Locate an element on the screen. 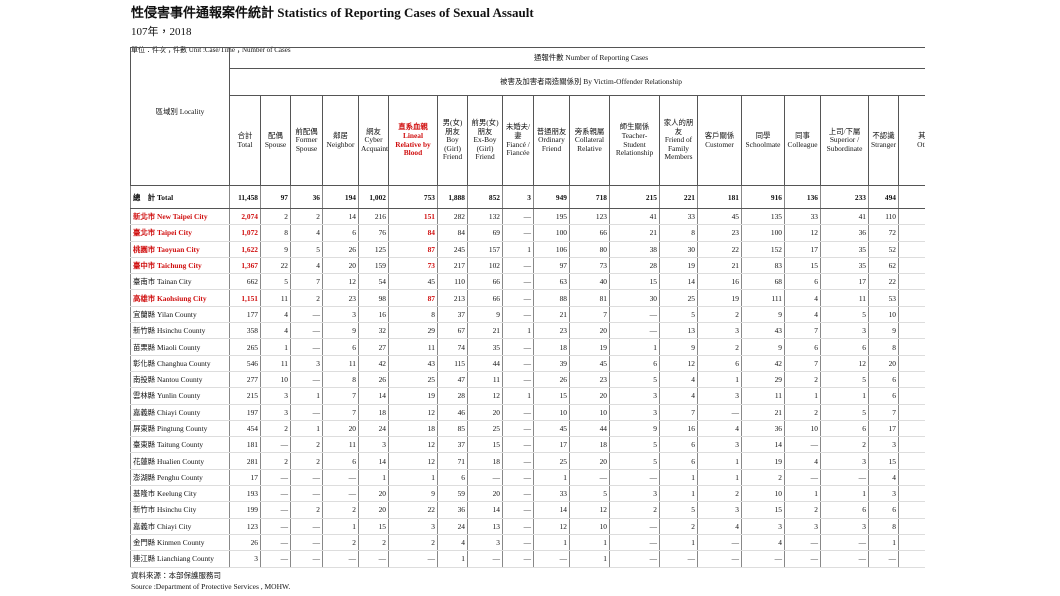 Image resolution: width=1060 pixels, height=596 pixels. column-header-zh: 鄰居 is located at coordinates (340, 135).